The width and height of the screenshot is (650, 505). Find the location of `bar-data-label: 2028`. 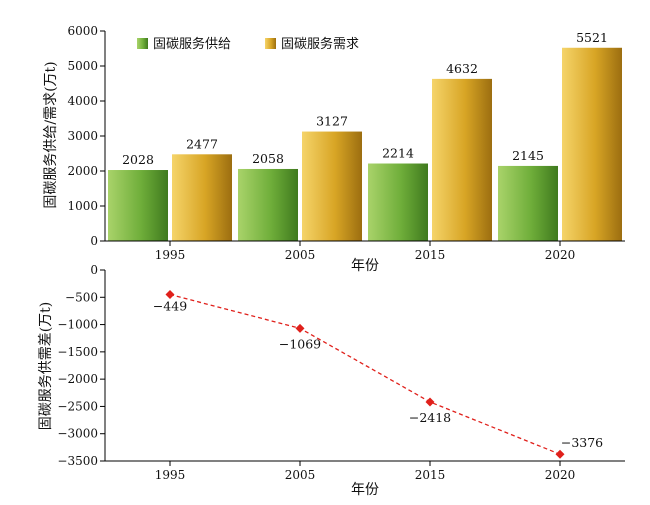

bar-data-label: 2028 is located at coordinates (138, 159).